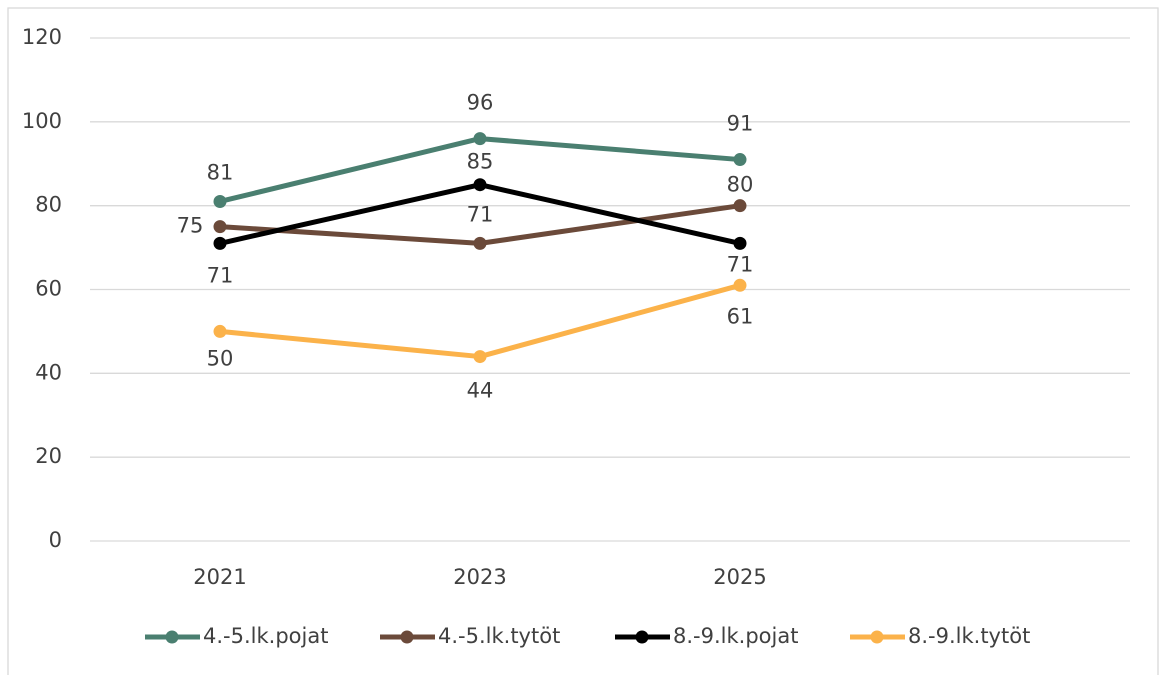 The height and width of the screenshot is (675, 1165). What do you see at coordinates (42, 37) in the screenshot?
I see `y-tick-label: 120` at bounding box center [42, 37].